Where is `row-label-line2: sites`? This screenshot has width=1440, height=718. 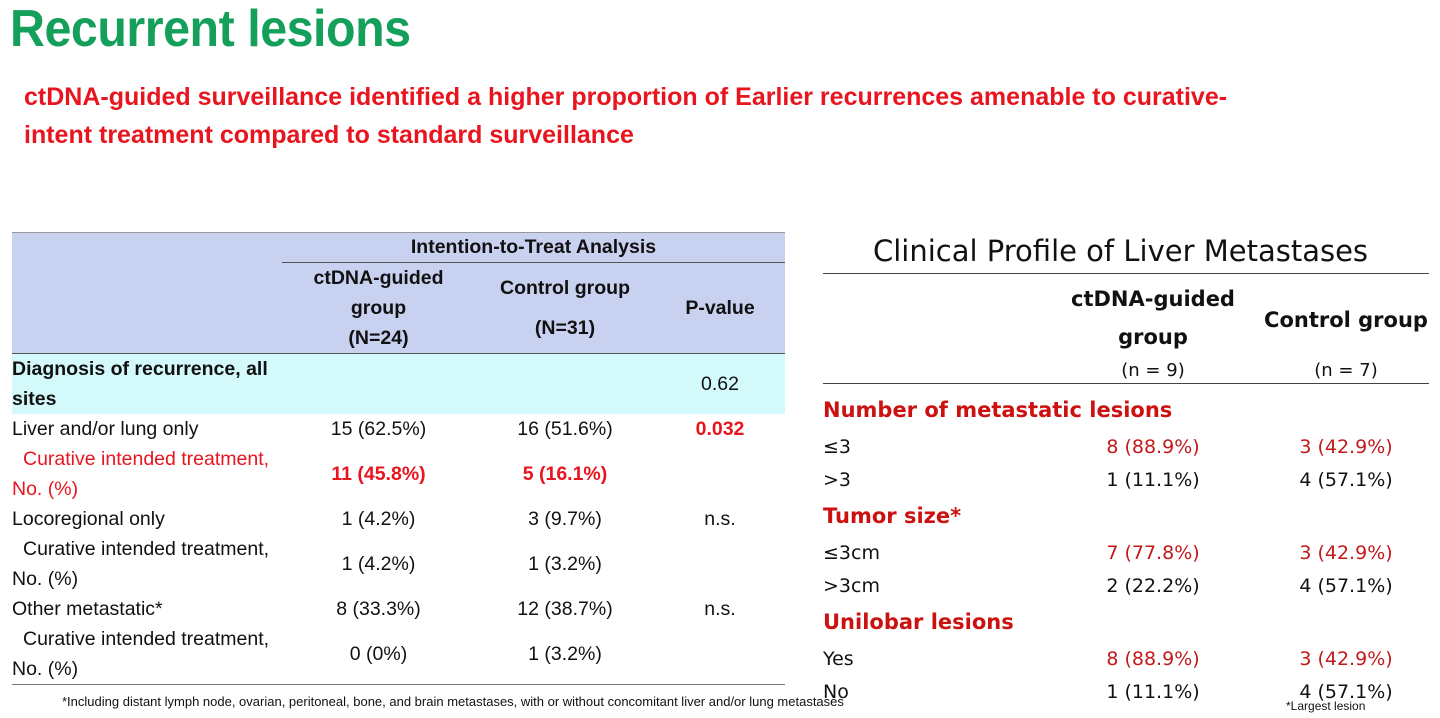
row-label-line2: sites is located at coordinates (34, 399).